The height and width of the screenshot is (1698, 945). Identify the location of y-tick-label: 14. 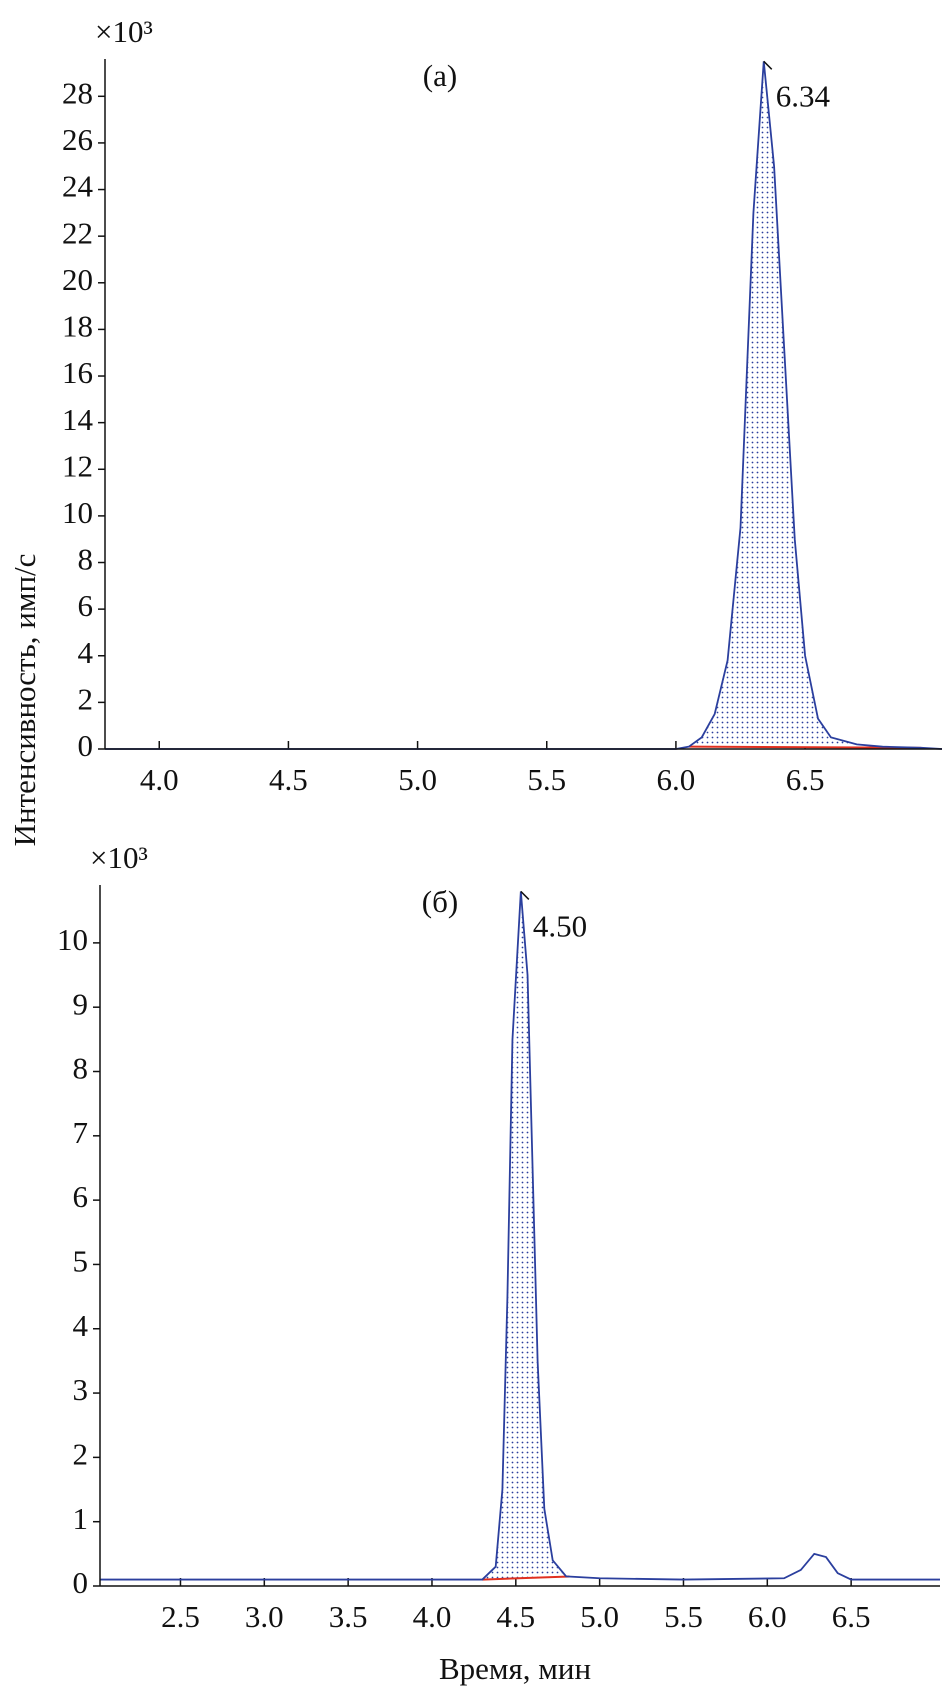
(78, 419).